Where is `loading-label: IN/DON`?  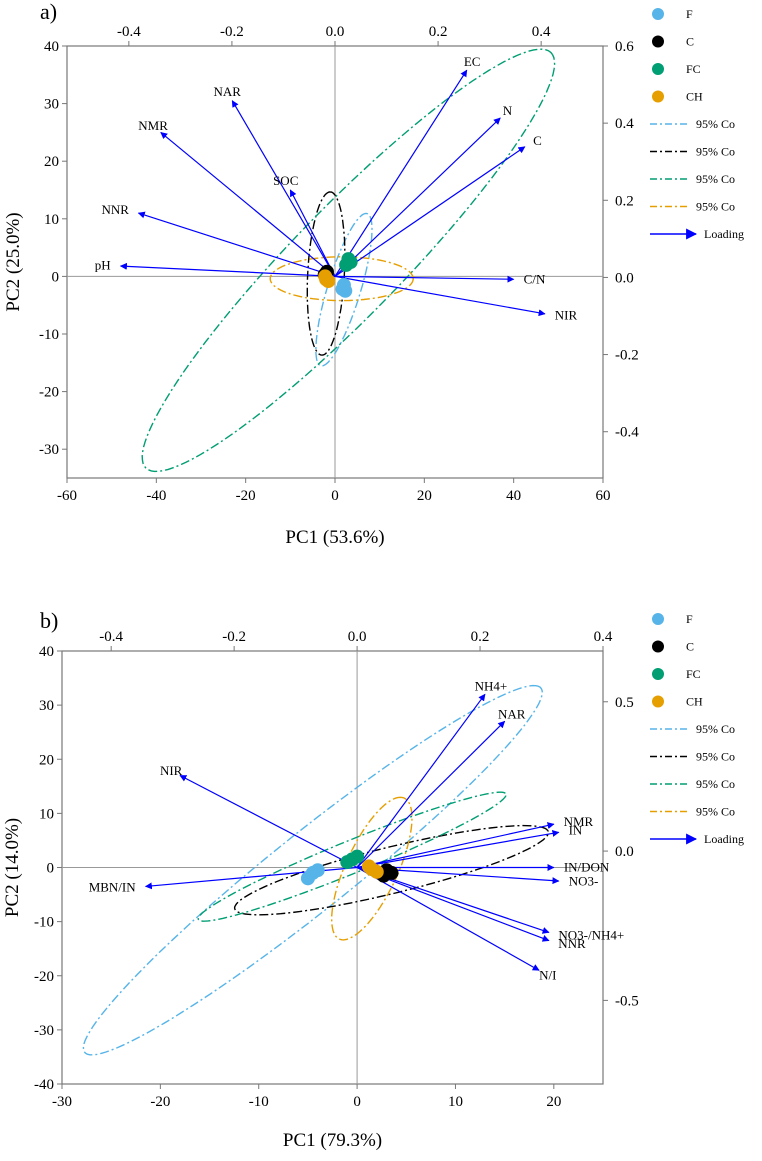
loading-label: IN/DON is located at coordinates (587, 867).